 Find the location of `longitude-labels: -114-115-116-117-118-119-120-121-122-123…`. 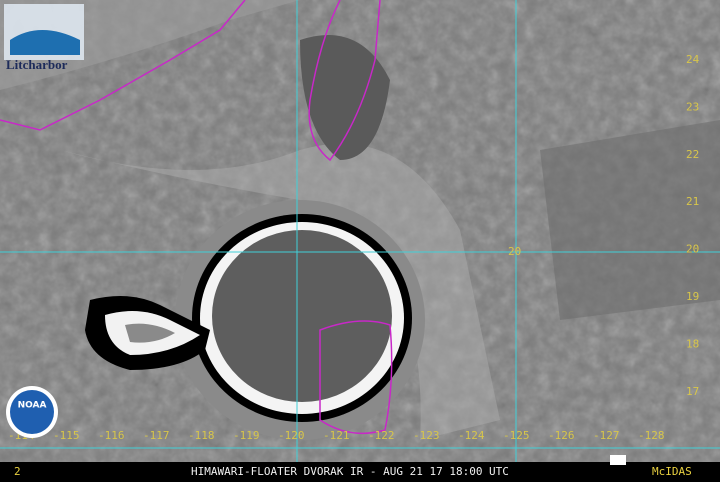

longitude-labels: -114-115-116-117-118-119-120-121-122-123… is located at coordinates (336, 435).